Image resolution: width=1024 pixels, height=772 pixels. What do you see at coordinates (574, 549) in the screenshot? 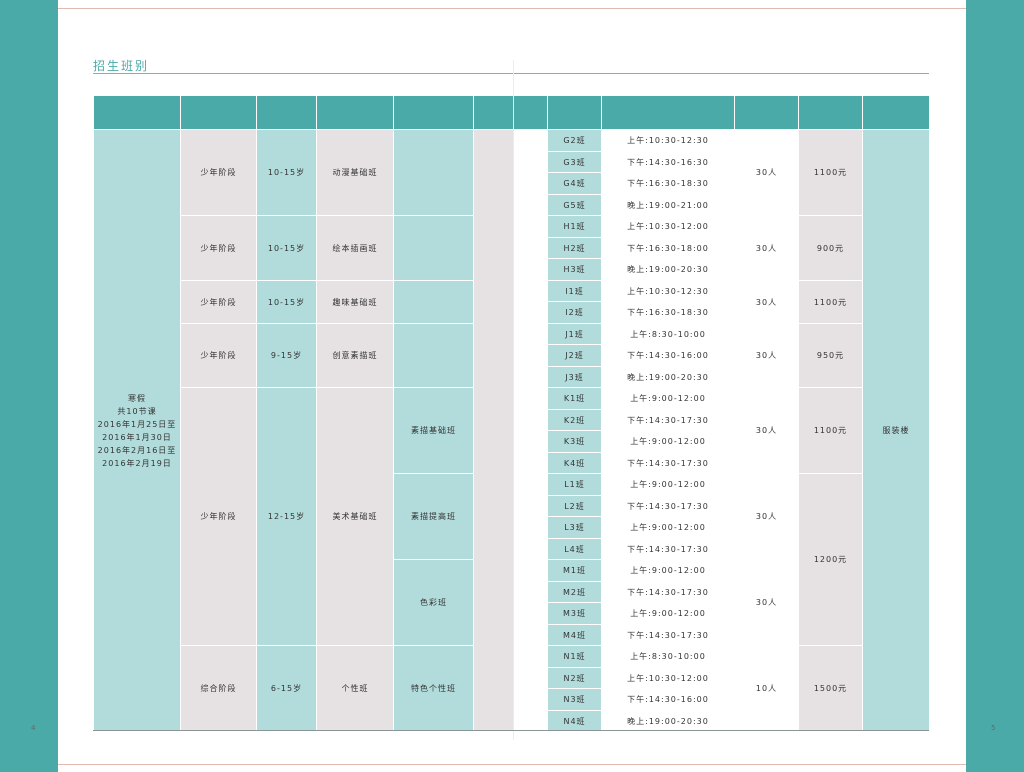
I see `class-code-cell: L4班` at bounding box center [574, 549].